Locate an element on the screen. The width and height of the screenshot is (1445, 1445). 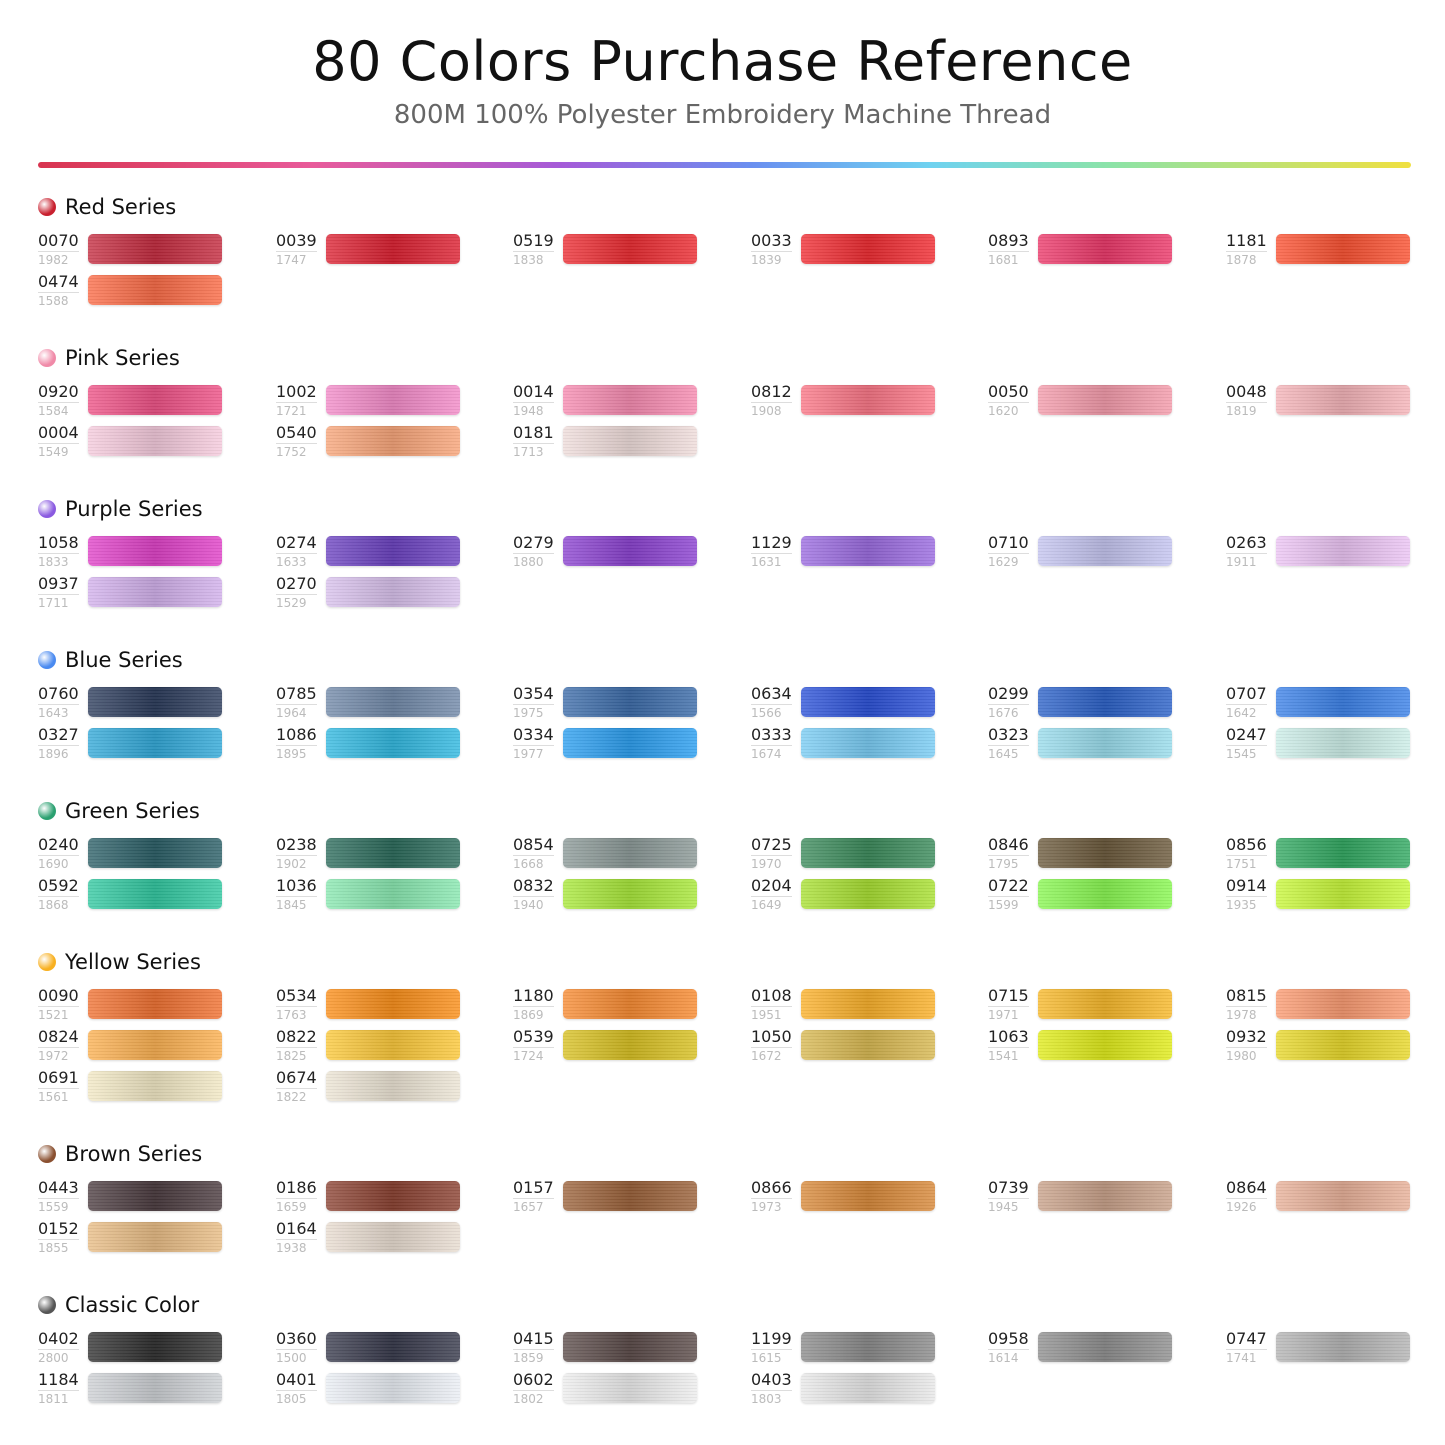
secondary-code: 1948 is located at coordinates (528, 411).